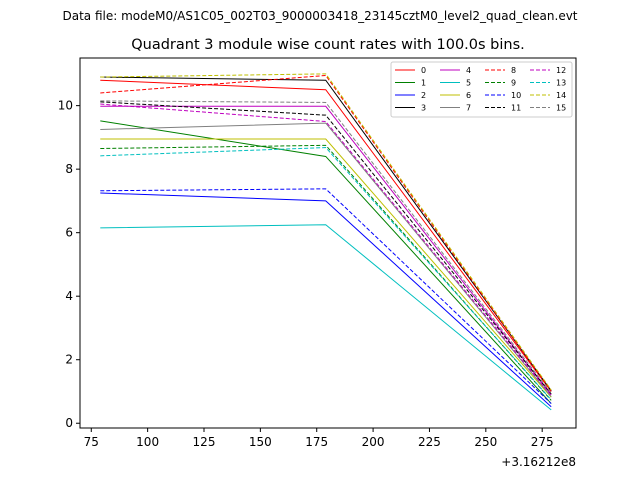  Describe the element at coordinates (423, 108) in the screenshot. I see `legend-label-3: 3` at that location.